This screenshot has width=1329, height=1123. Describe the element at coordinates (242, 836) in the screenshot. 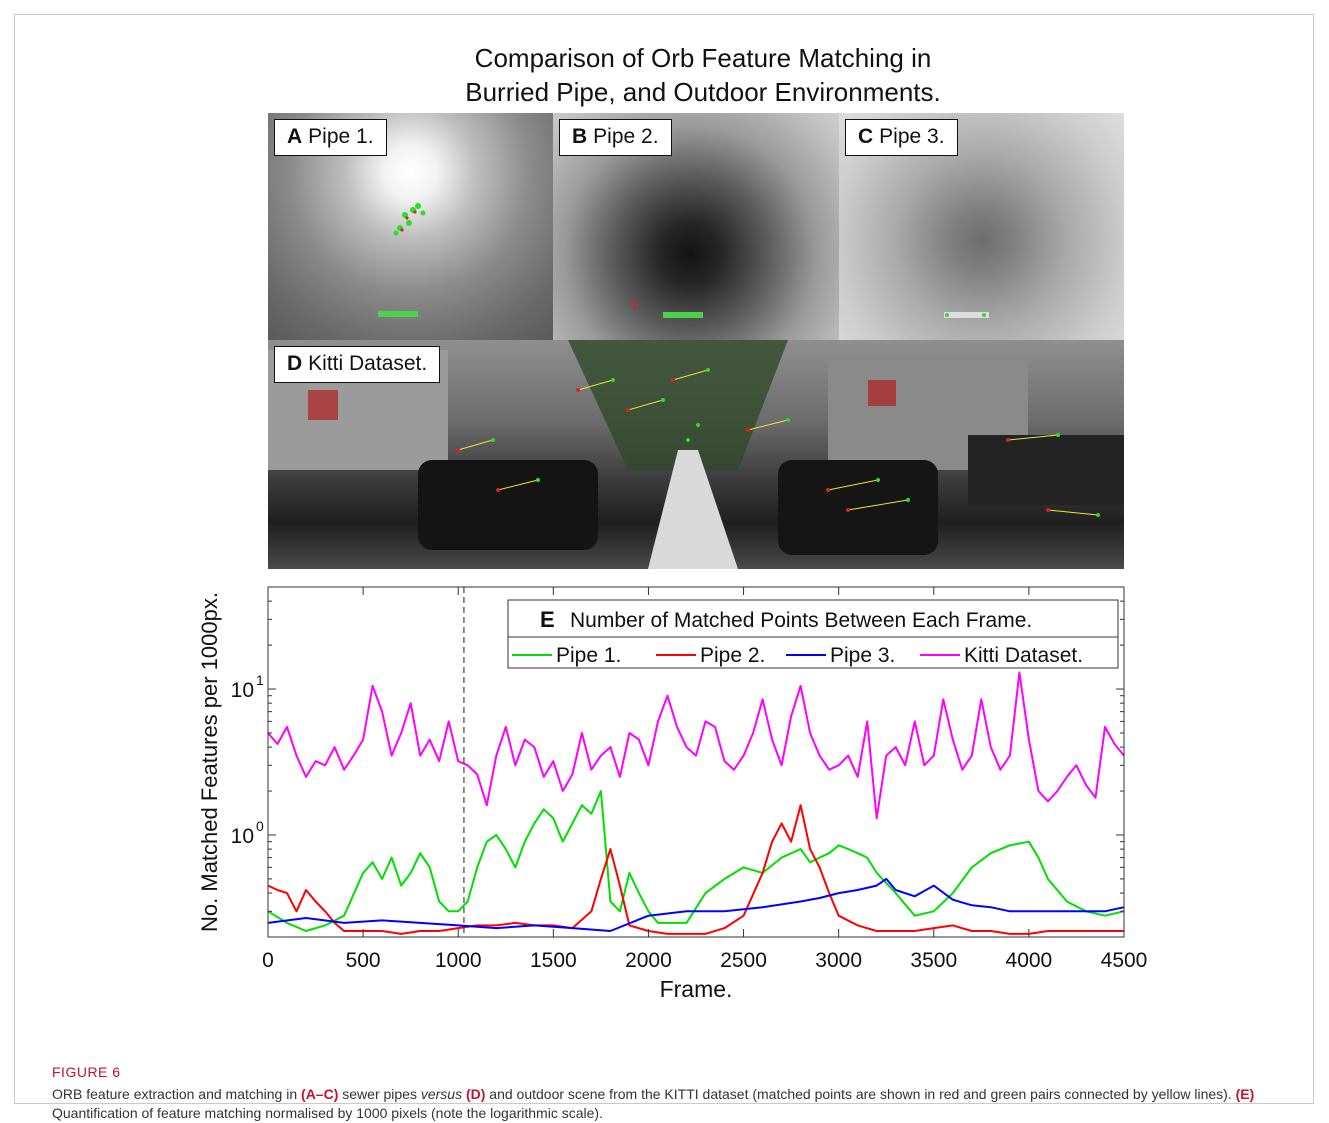

I see `y-tick-label-base-0: 10` at that location.